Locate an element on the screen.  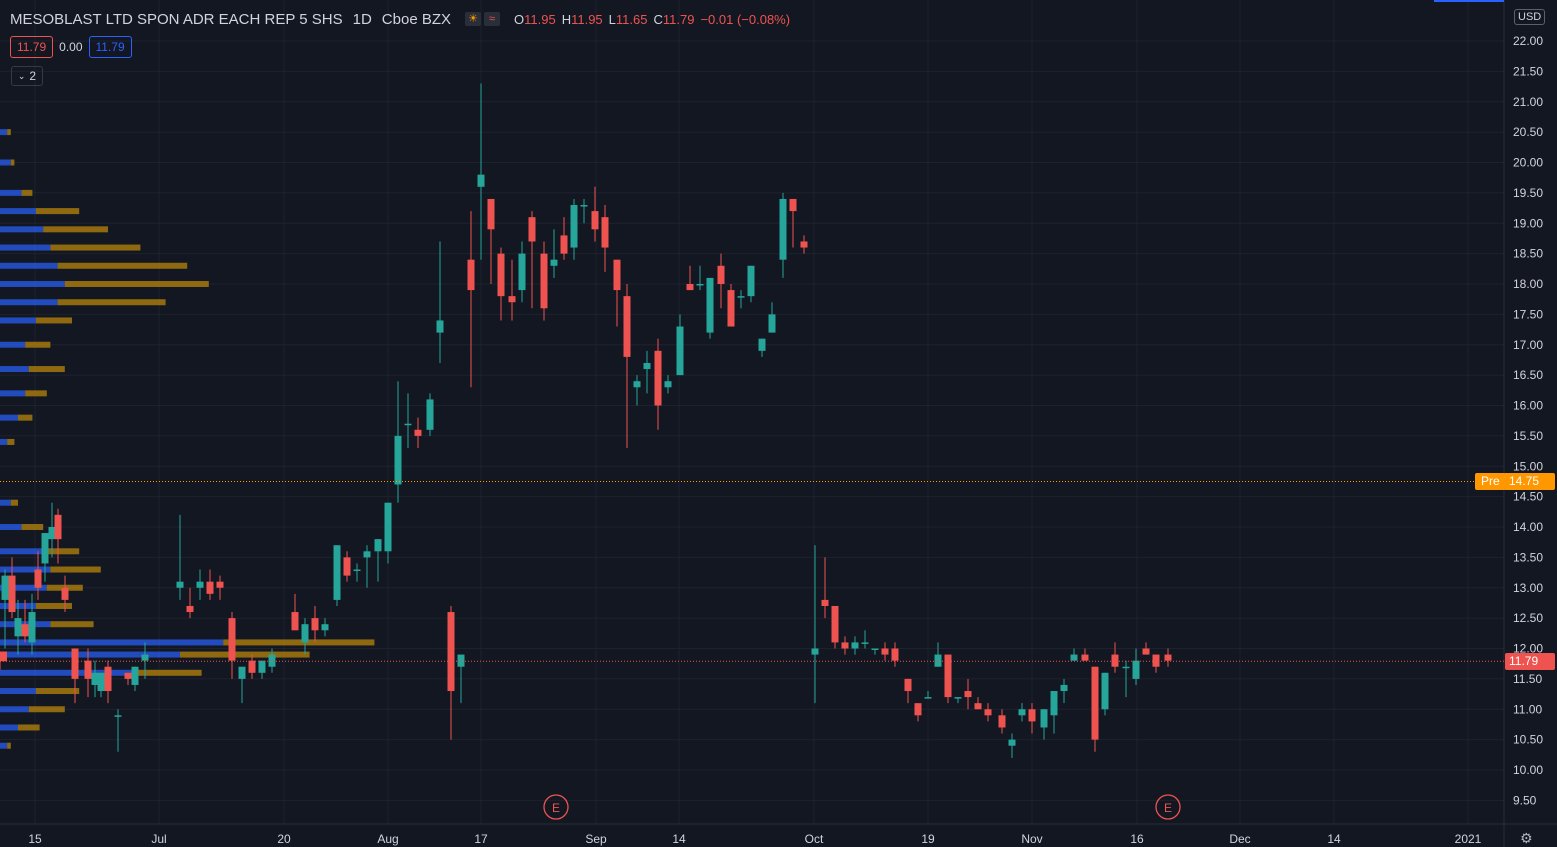
sun-icon: ☀ is located at coordinates (473, 19).